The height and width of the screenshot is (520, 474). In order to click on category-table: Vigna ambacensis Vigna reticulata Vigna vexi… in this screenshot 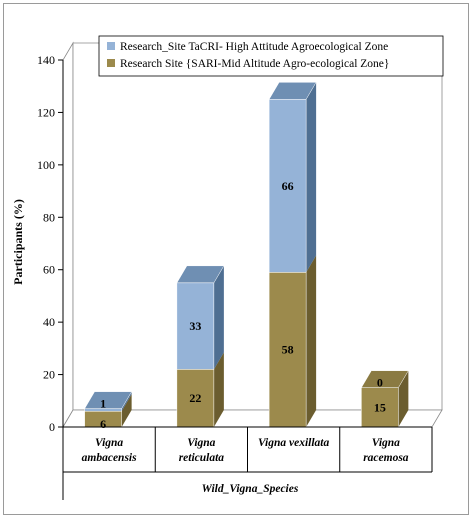, I will do `click(247, 463)`.